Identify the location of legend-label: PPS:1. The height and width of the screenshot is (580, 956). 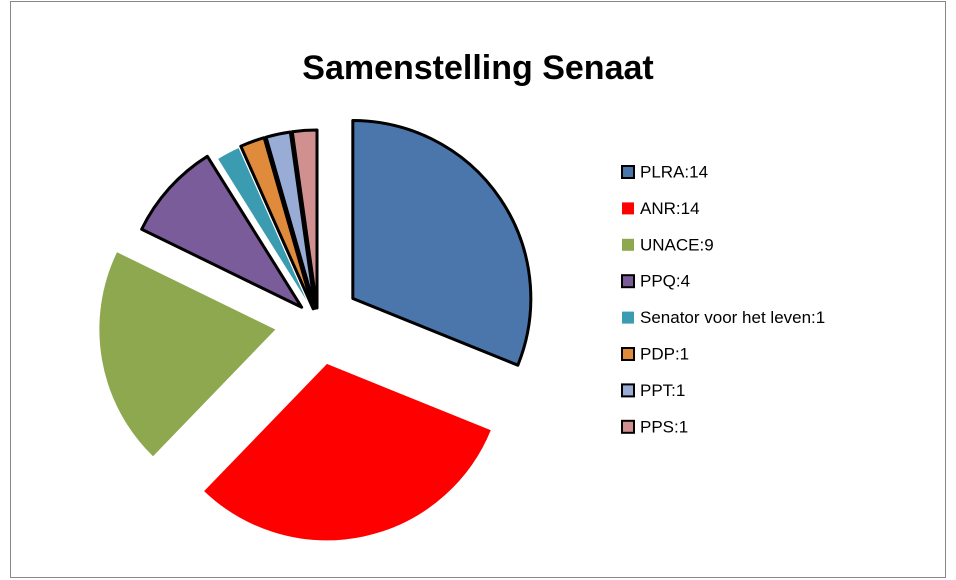
(664, 426).